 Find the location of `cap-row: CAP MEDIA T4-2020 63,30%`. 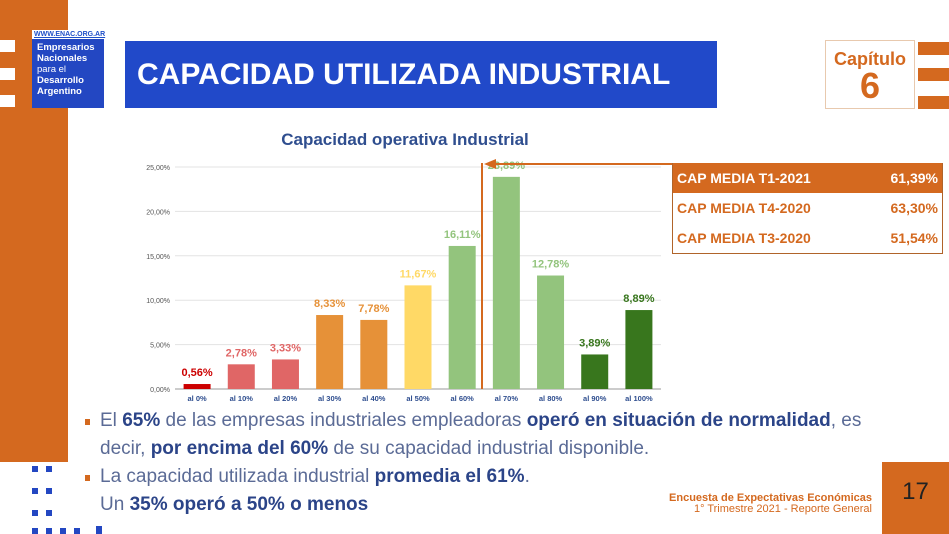

cap-row: CAP MEDIA T4-2020 63,30% is located at coordinates (807, 208).